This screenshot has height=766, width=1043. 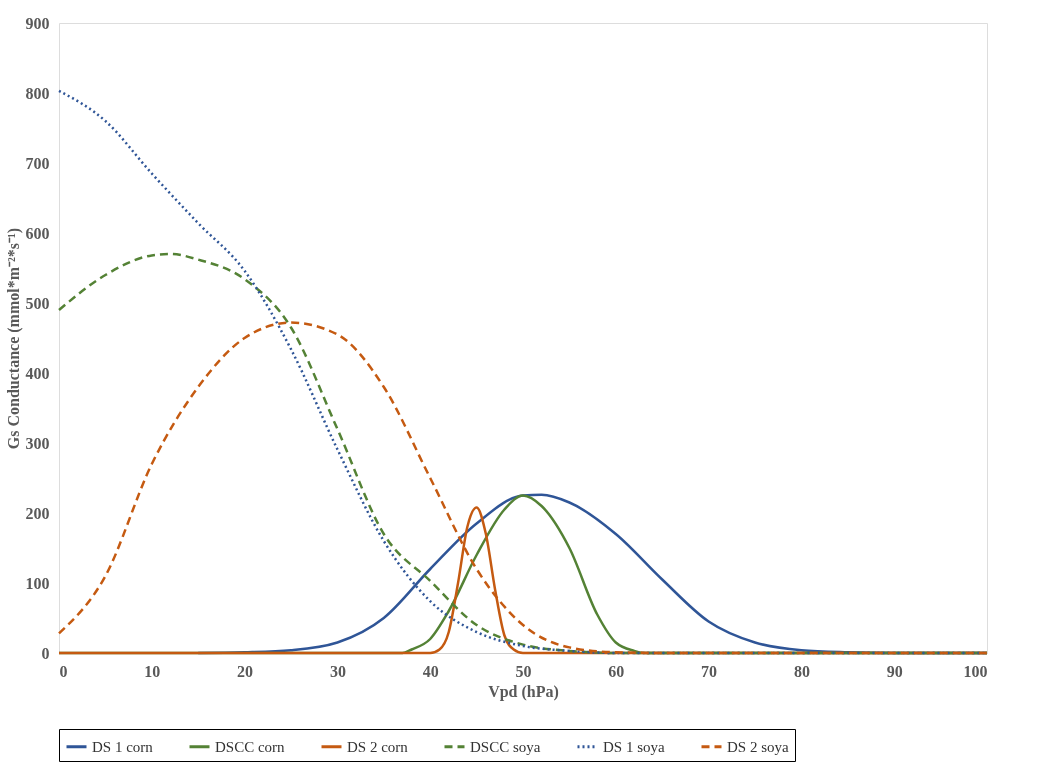 What do you see at coordinates (123, 746) in the screenshot?
I see `legend-label: DS 1 corn` at bounding box center [123, 746].